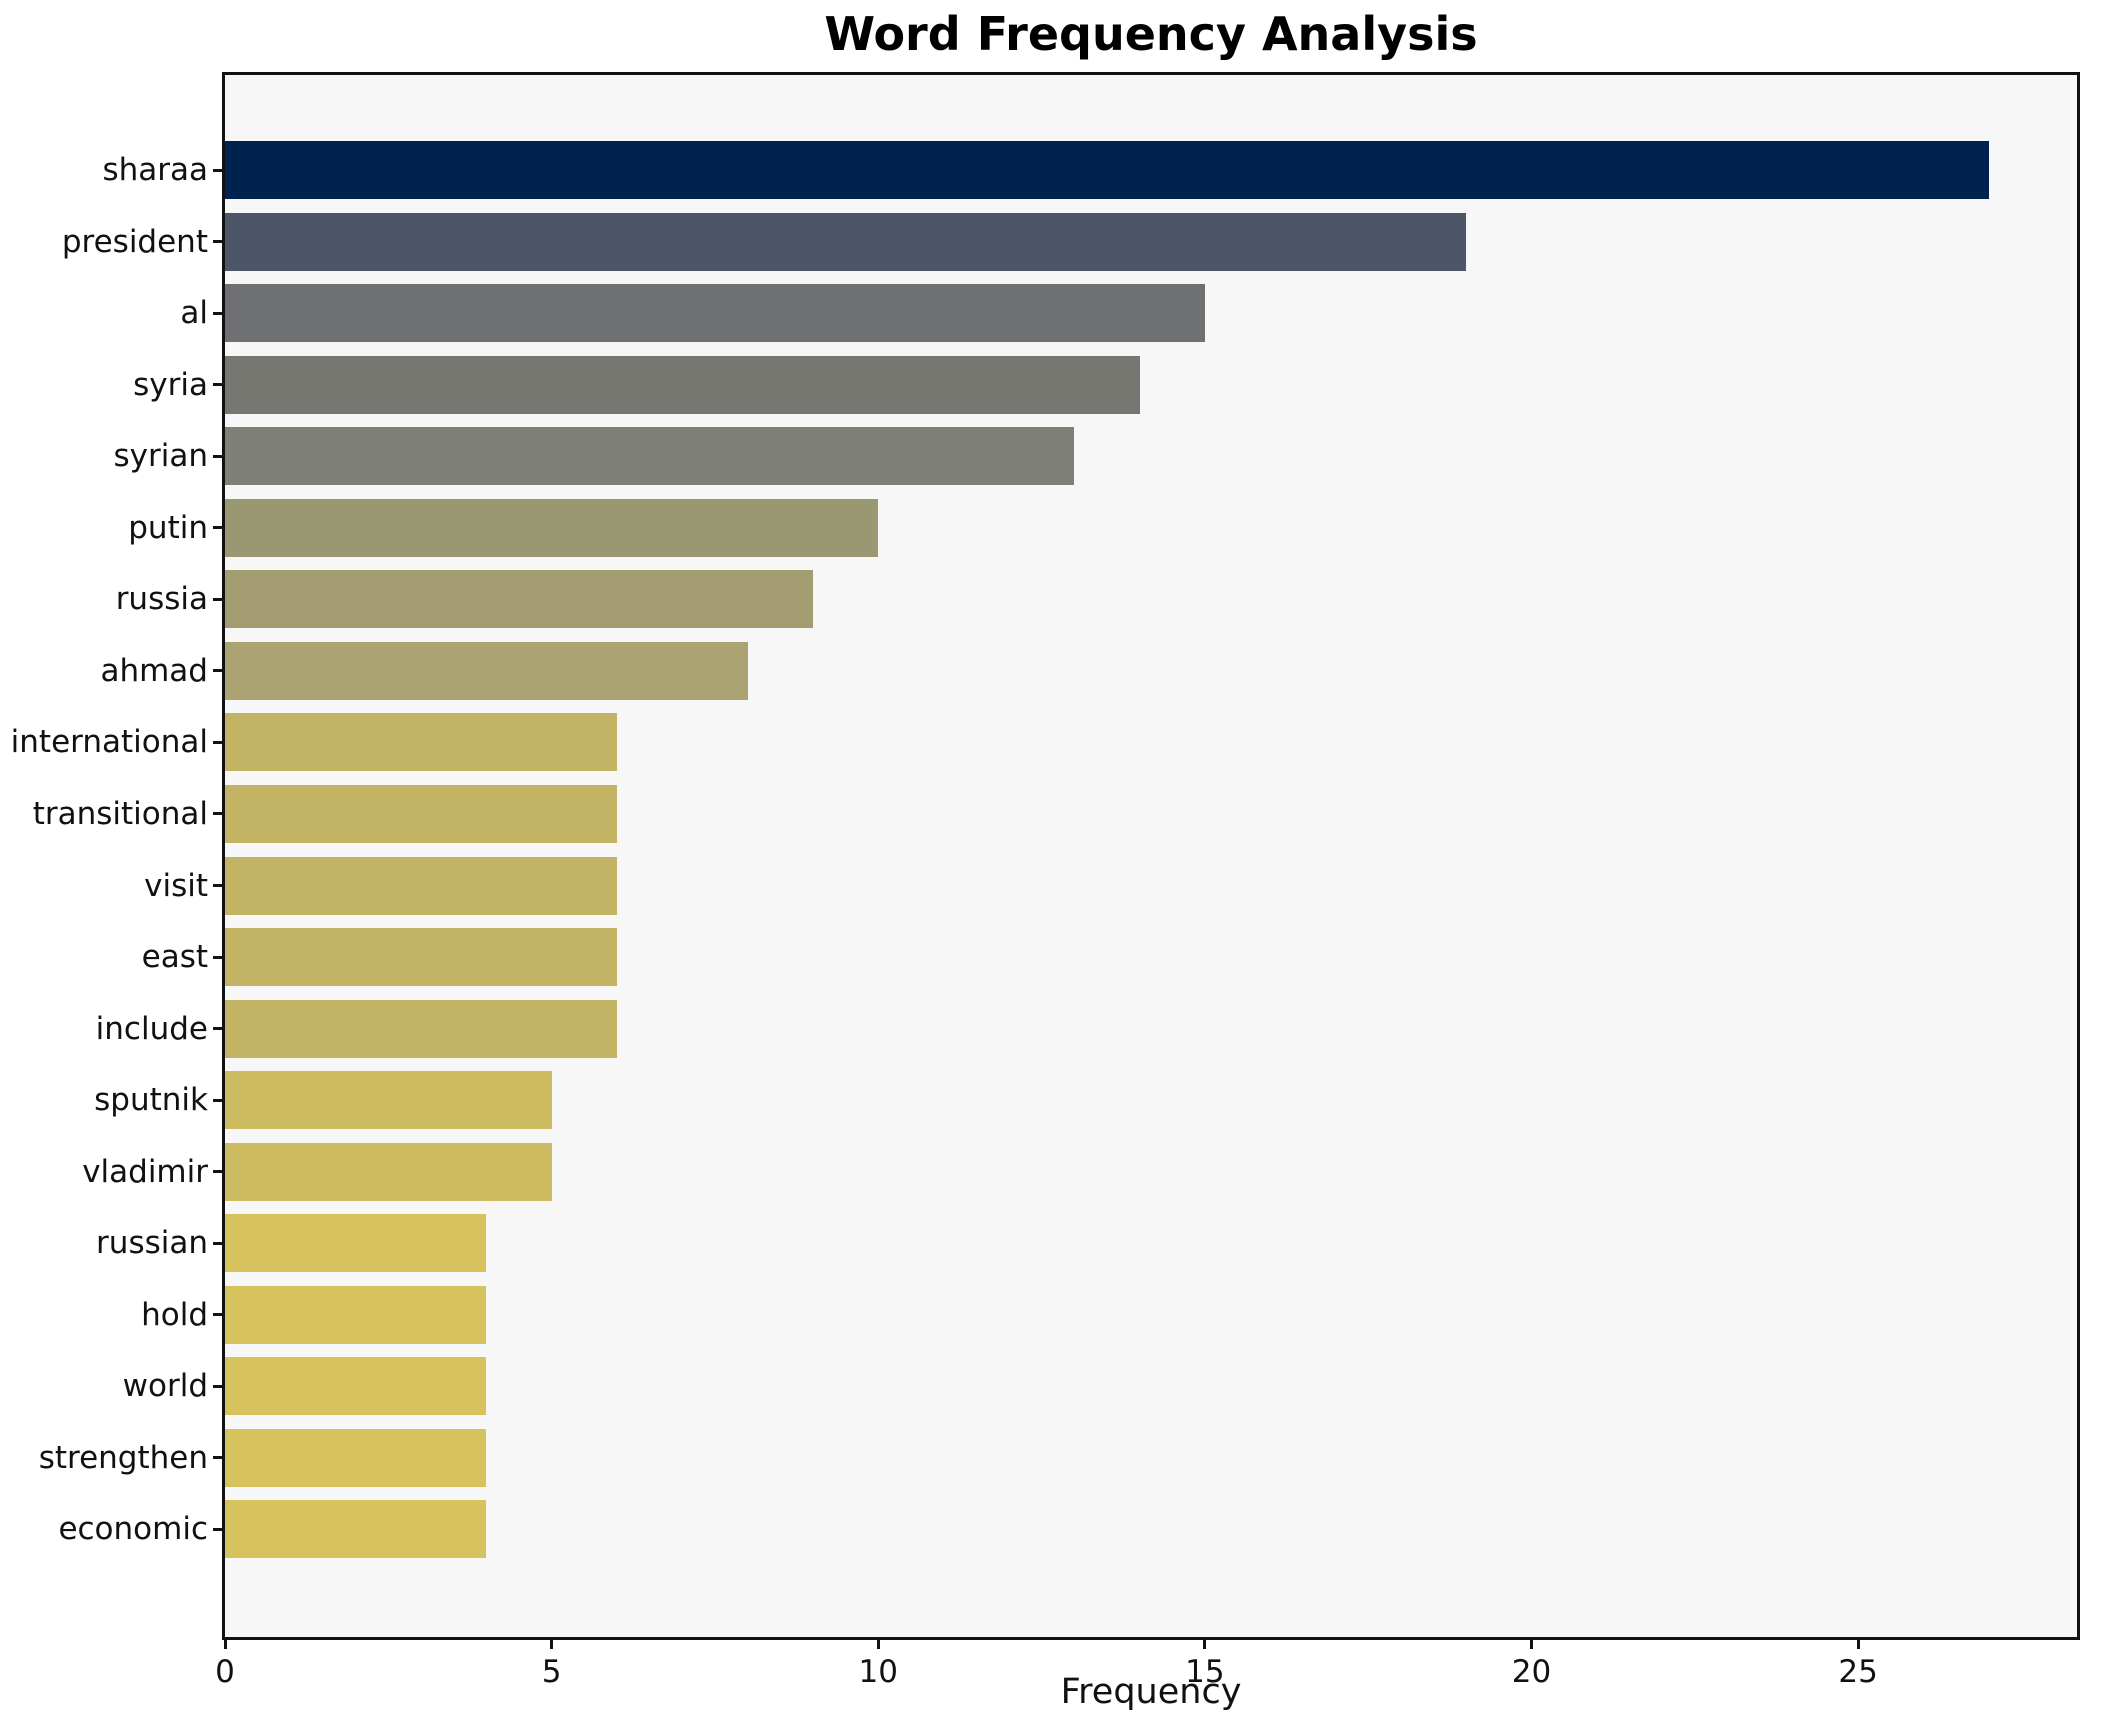 The width and height of the screenshot is (2101, 1722). I want to click on ytick-mark-ahmad, so click(217, 671).